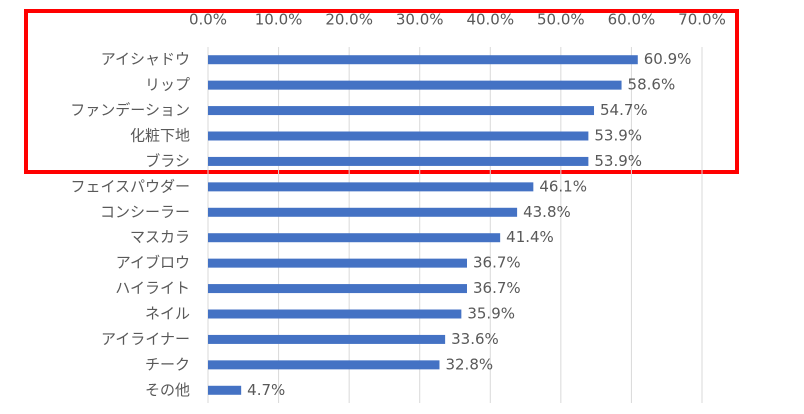 Image resolution: width=804 pixels, height=414 pixels. Describe the element at coordinates (153, 263) in the screenshot. I see `y-tick-label: アイブロウ` at that location.